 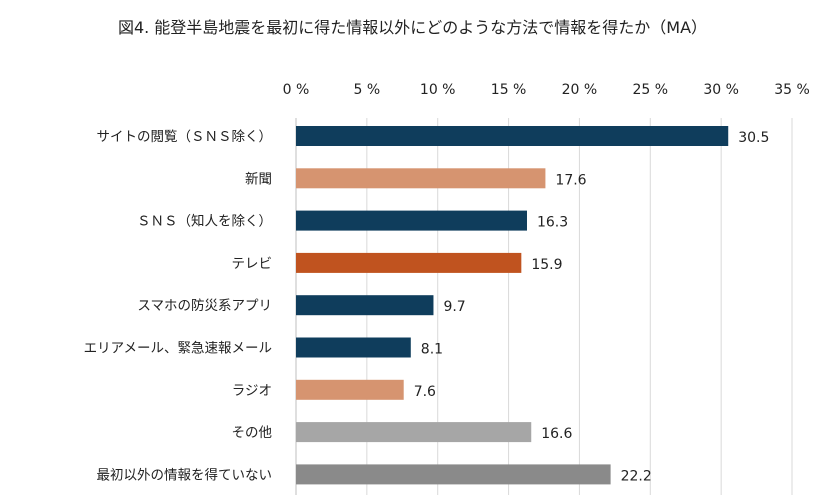 What do you see at coordinates (178, 349) in the screenshot?
I see `category-label: エリアメール、緊急速報メール` at bounding box center [178, 349].